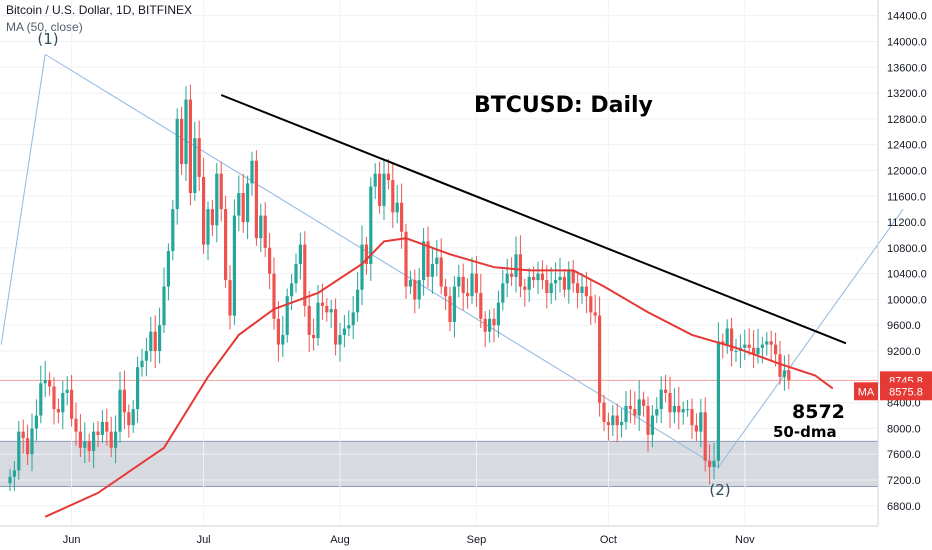 This screenshot has width=932, height=550. What do you see at coordinates (904, 404) in the screenshot?
I see `y-tick-label: 8400.0` at bounding box center [904, 404].